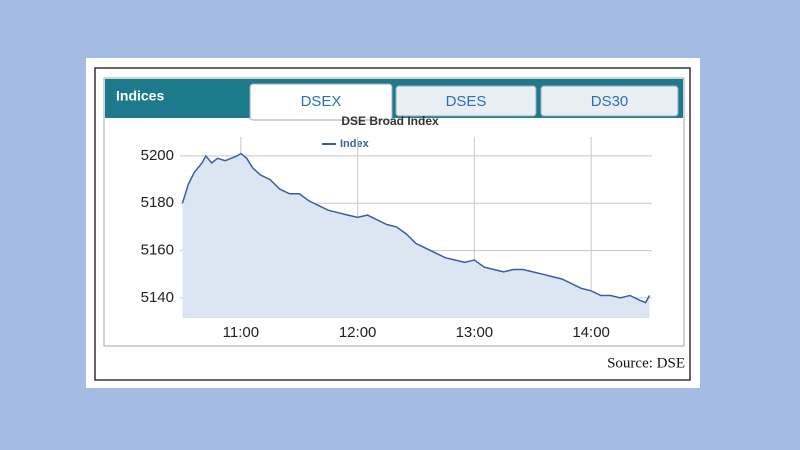 The image size is (800, 450). I want to click on x-tick-label: 14:00, so click(591, 332).